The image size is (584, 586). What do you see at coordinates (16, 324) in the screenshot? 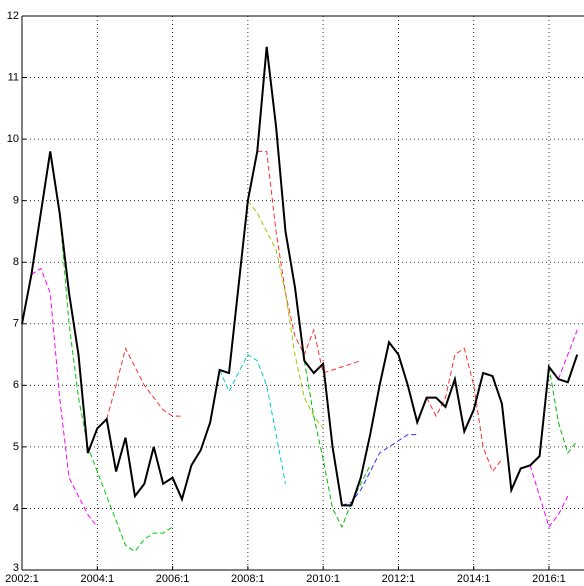
I see `y-tick-label: 7` at bounding box center [16, 324].